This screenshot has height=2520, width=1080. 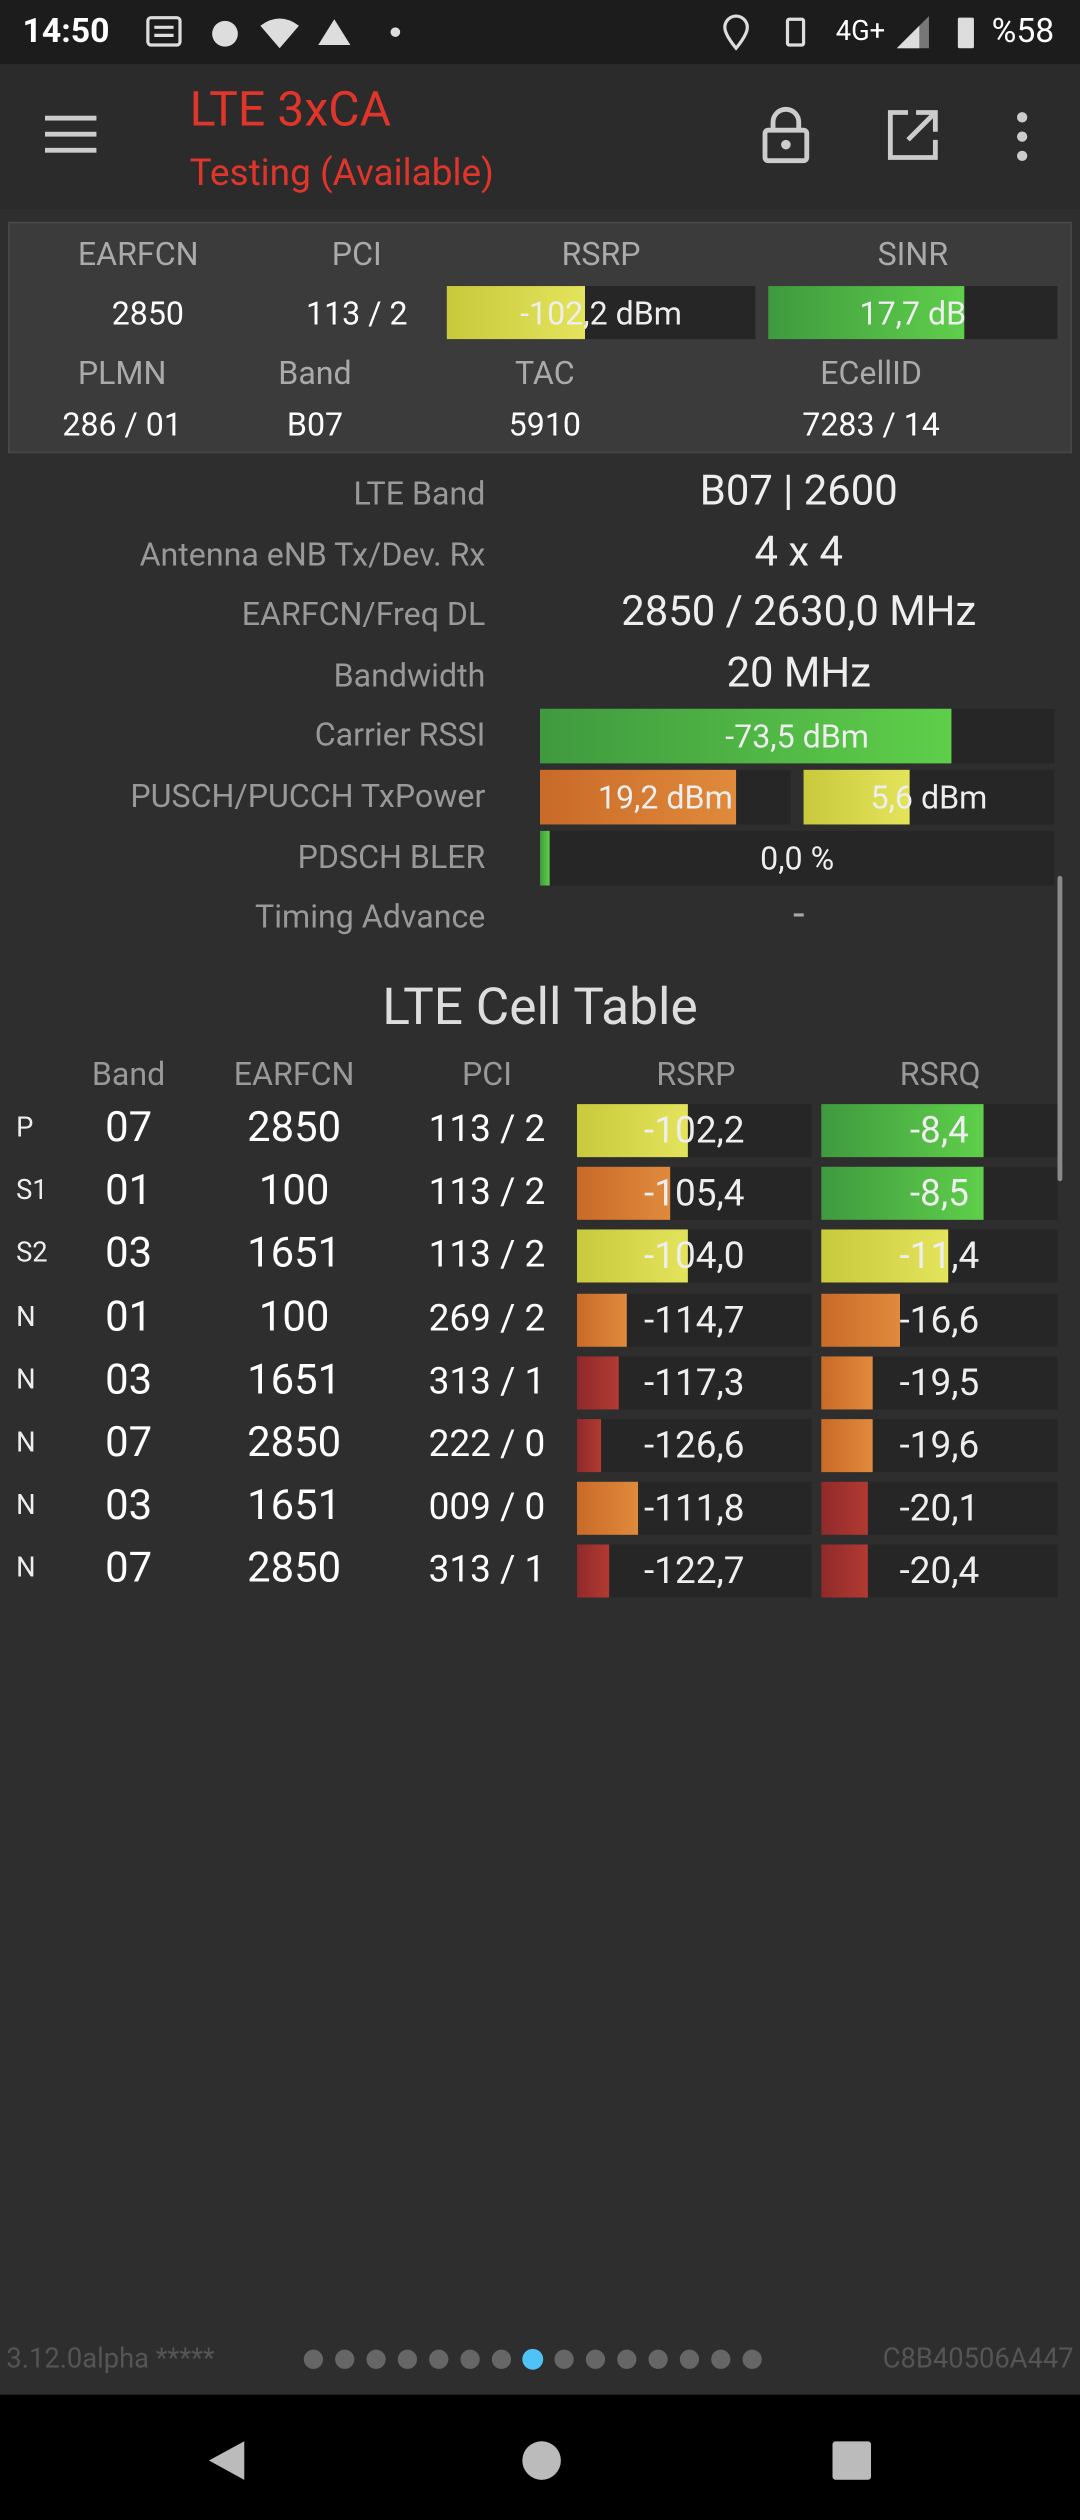 I want to click on cell-earfcn: 100, so click(x=294, y=1191).